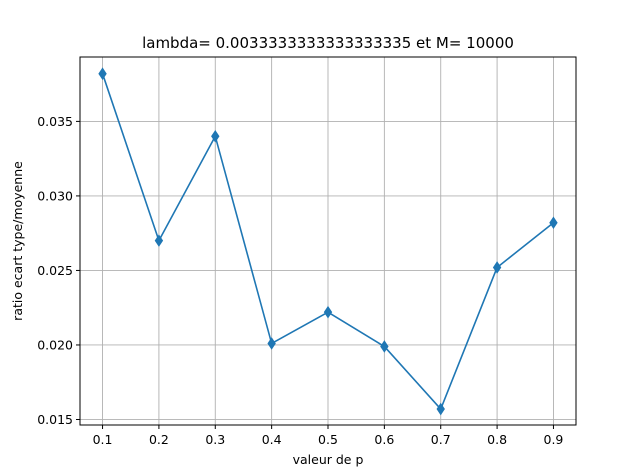  What do you see at coordinates (103, 439) in the screenshot?
I see `x-tick-label: 0.1` at bounding box center [103, 439].